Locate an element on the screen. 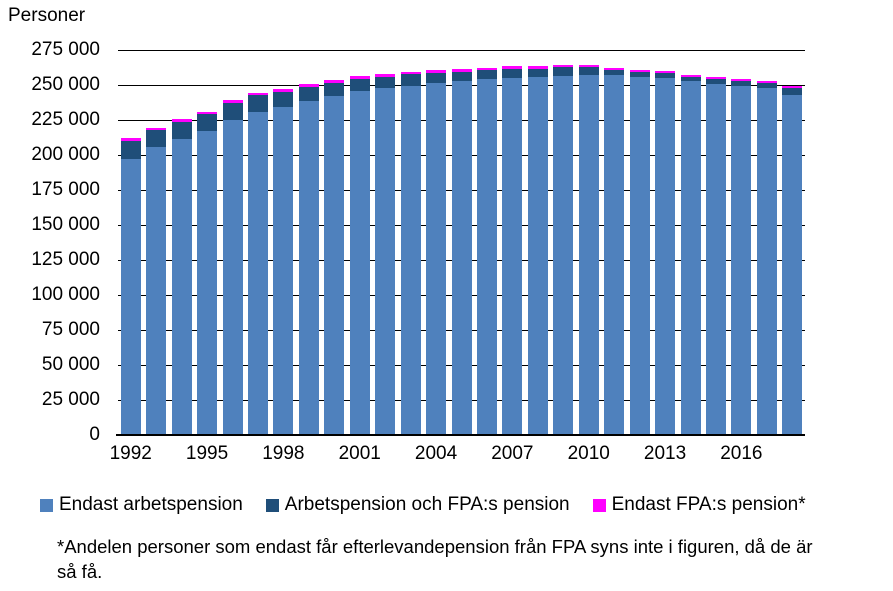  bar-2011 is located at coordinates (614, 251).